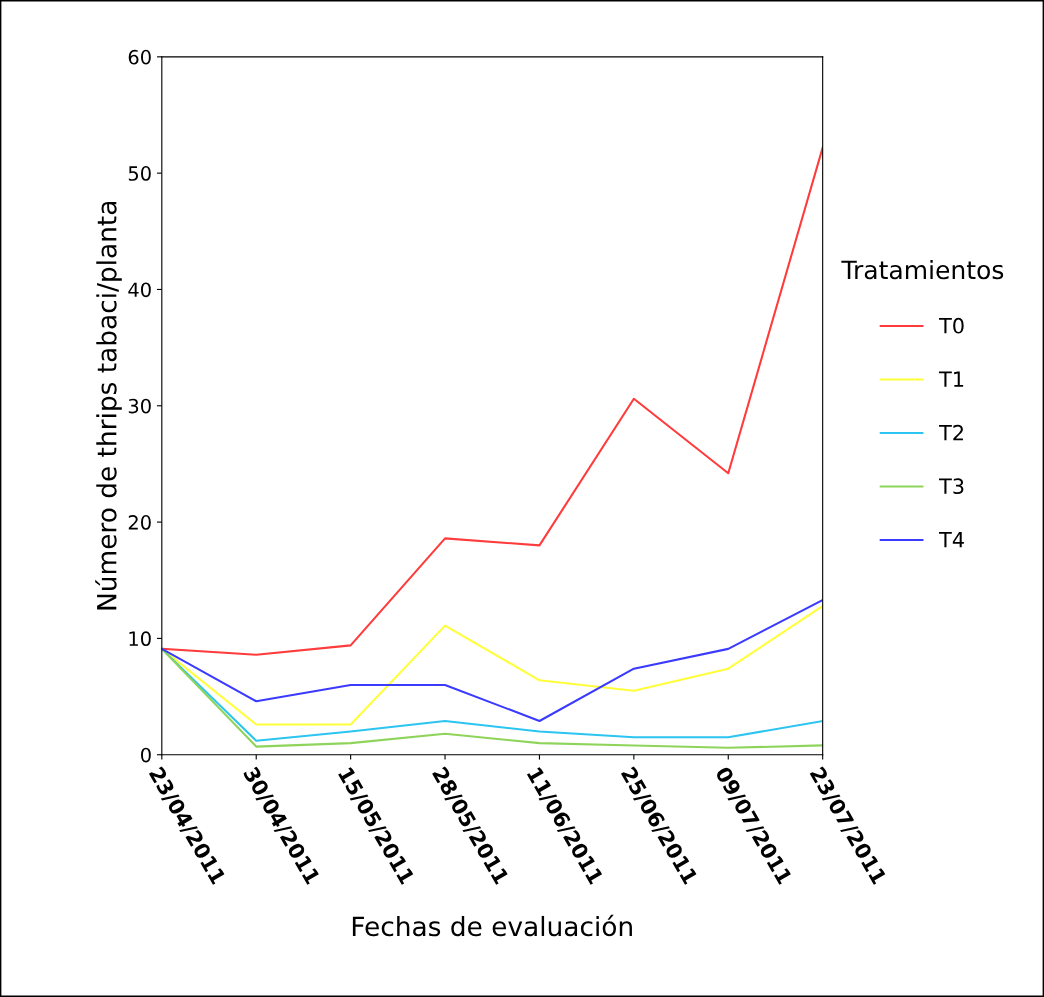 The height and width of the screenshot is (997, 1044). Describe the element at coordinates (139, 522) in the screenshot. I see `y-tick-label: 20` at that location.